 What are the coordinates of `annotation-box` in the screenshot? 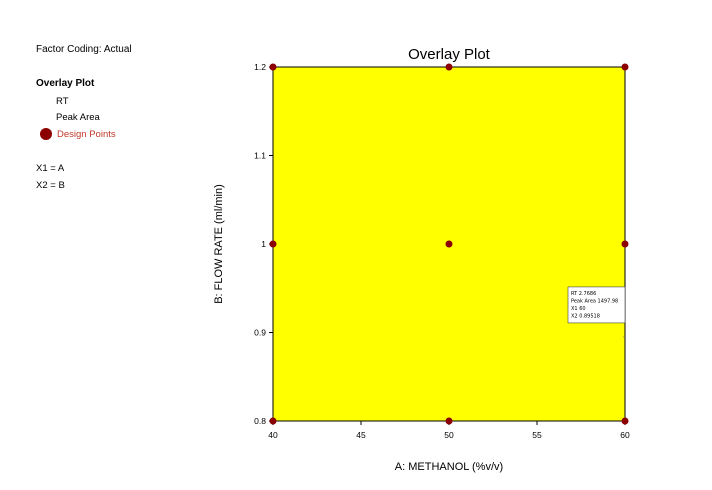 It's located at (596, 305).